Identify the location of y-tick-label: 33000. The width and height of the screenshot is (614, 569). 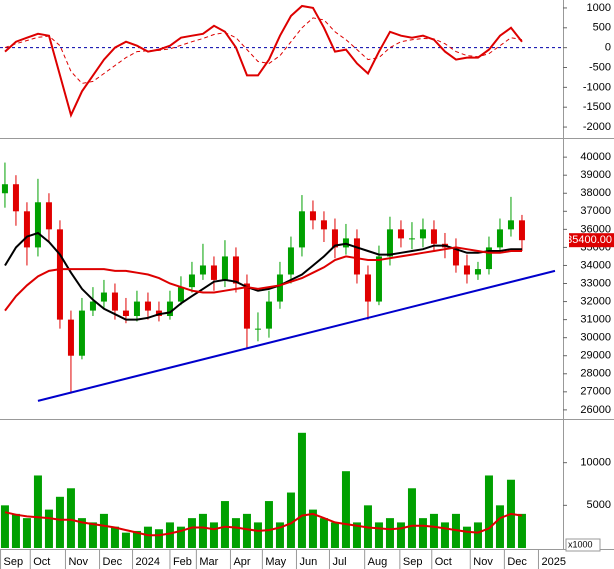
(595, 283).